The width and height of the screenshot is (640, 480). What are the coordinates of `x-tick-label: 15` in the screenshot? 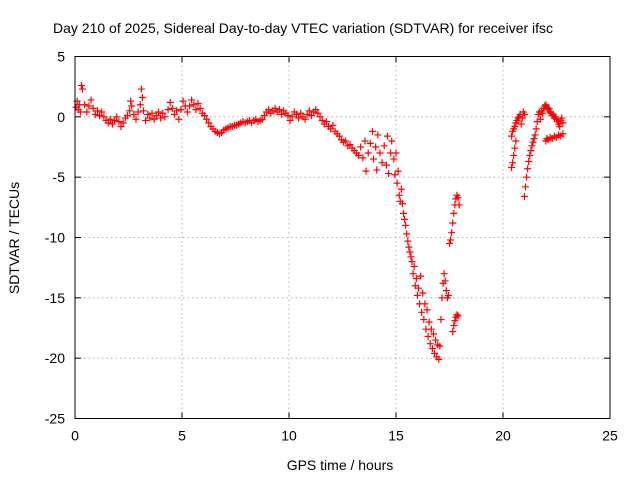 It's located at (396, 436).